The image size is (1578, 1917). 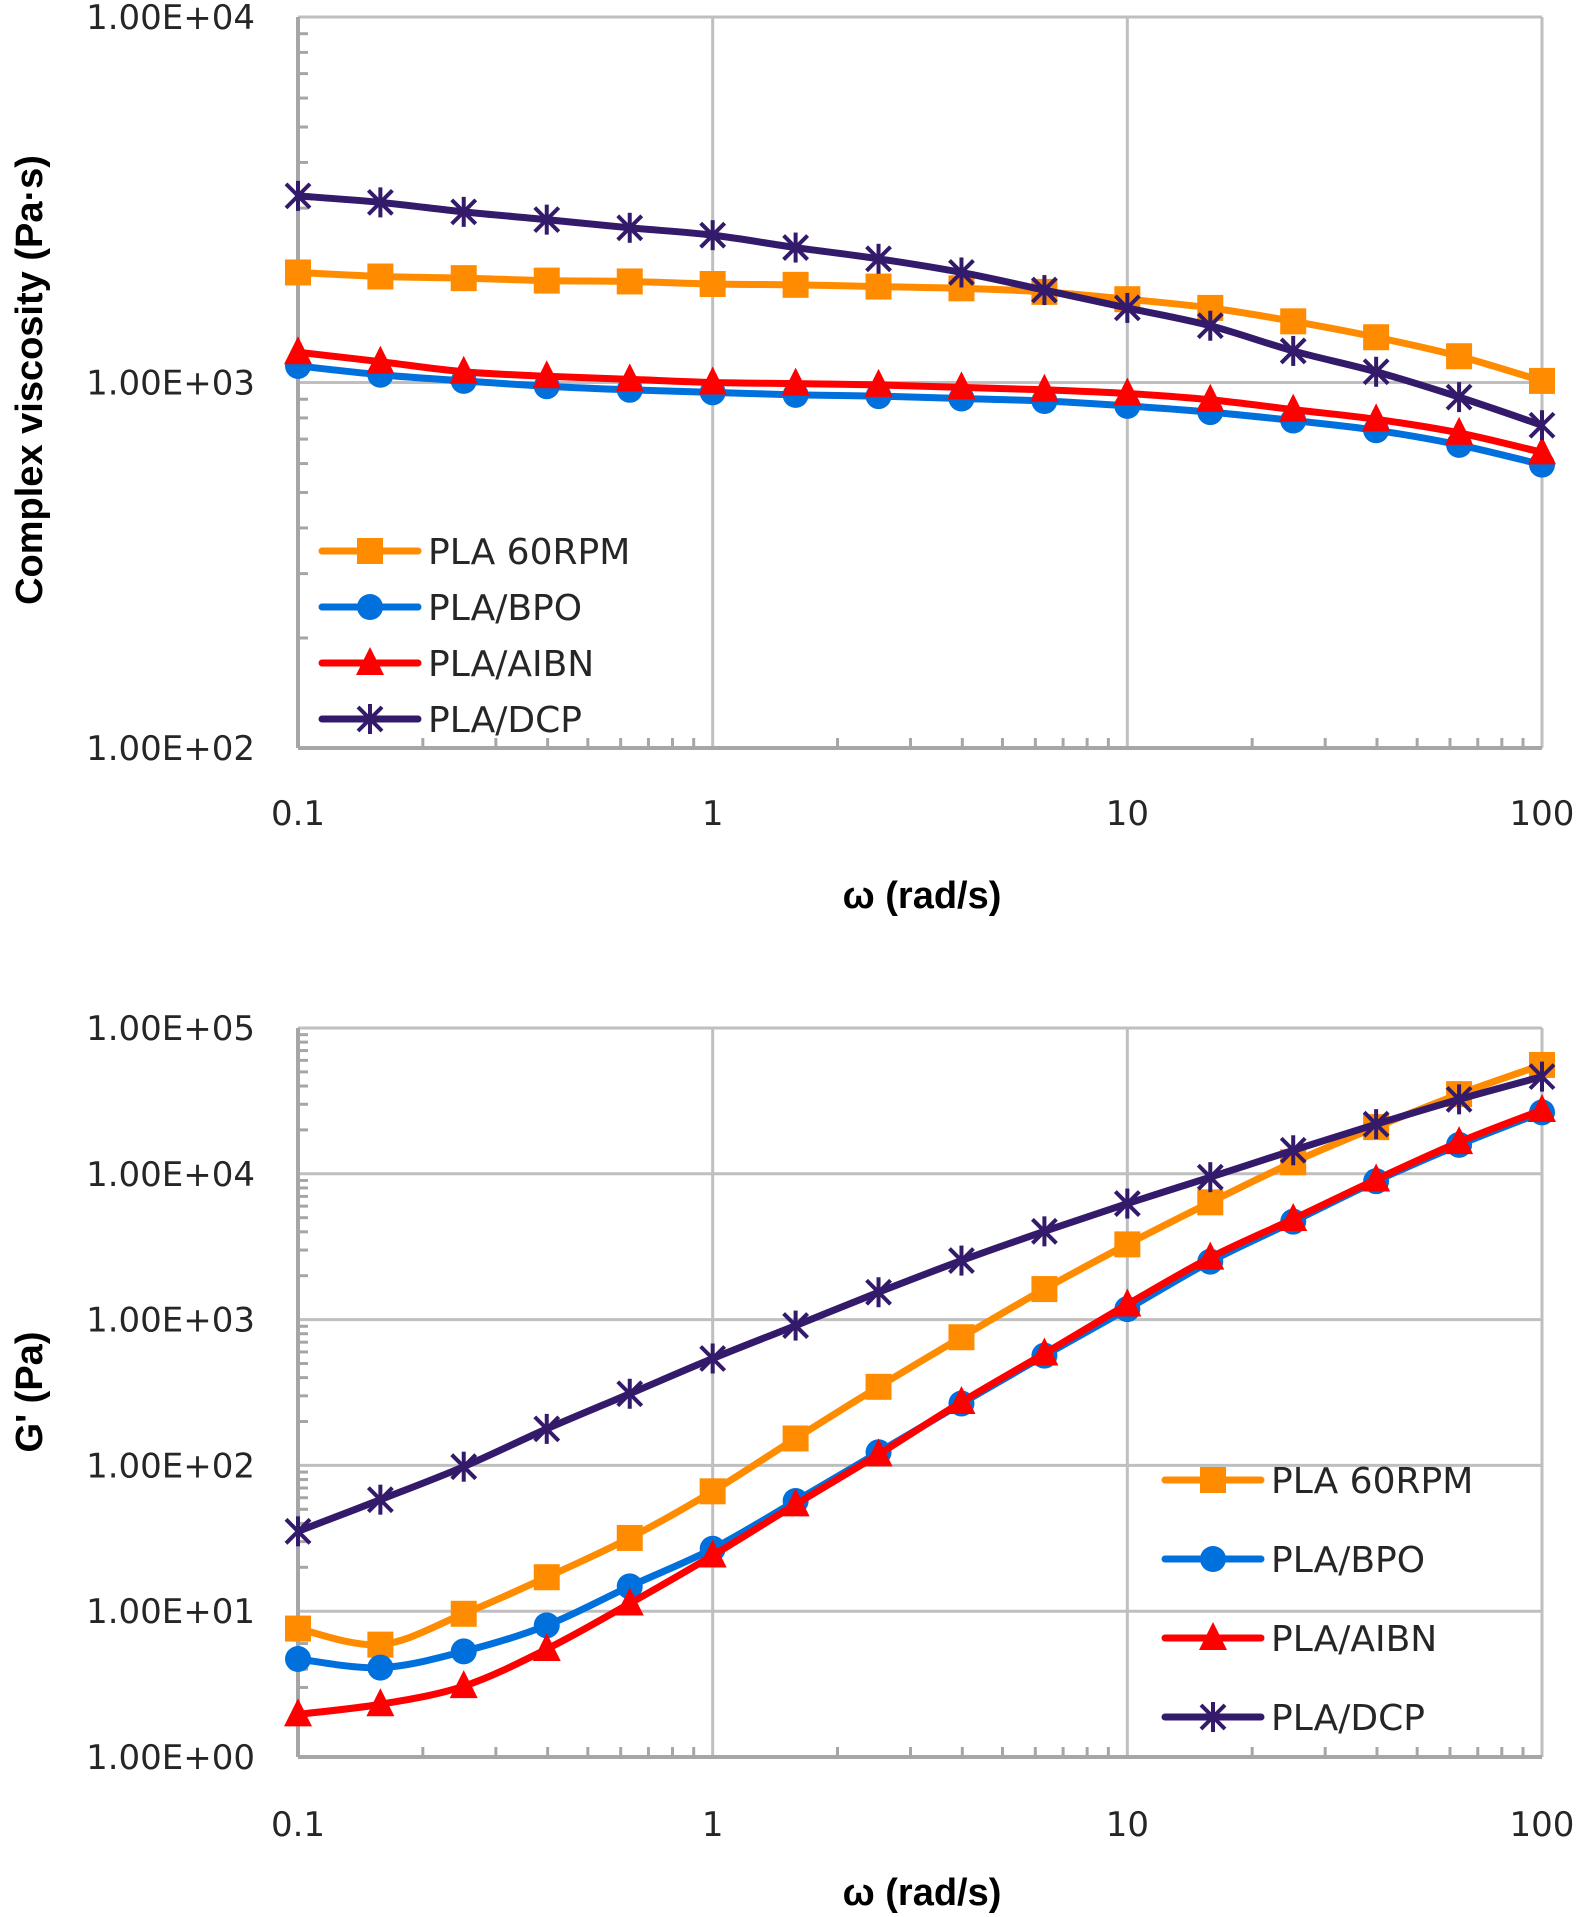 What do you see at coordinates (713, 1825) in the screenshot?
I see `x-tick-label: 1` at bounding box center [713, 1825].